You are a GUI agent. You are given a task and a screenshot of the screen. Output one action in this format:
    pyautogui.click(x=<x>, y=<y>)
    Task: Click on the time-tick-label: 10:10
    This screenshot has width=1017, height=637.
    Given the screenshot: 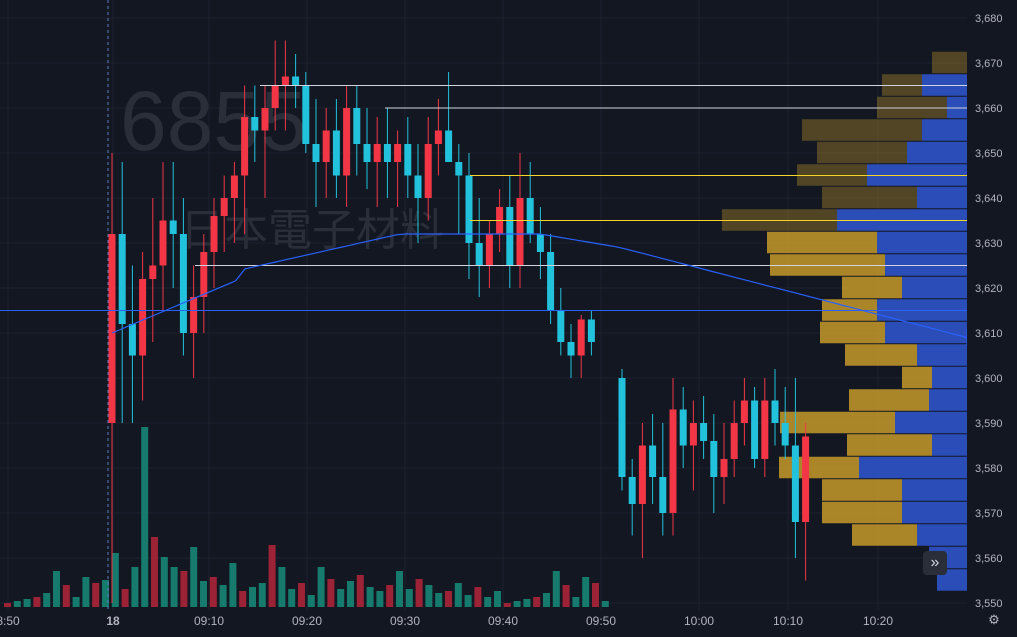 What is the action you would take?
    pyautogui.click(x=788, y=621)
    